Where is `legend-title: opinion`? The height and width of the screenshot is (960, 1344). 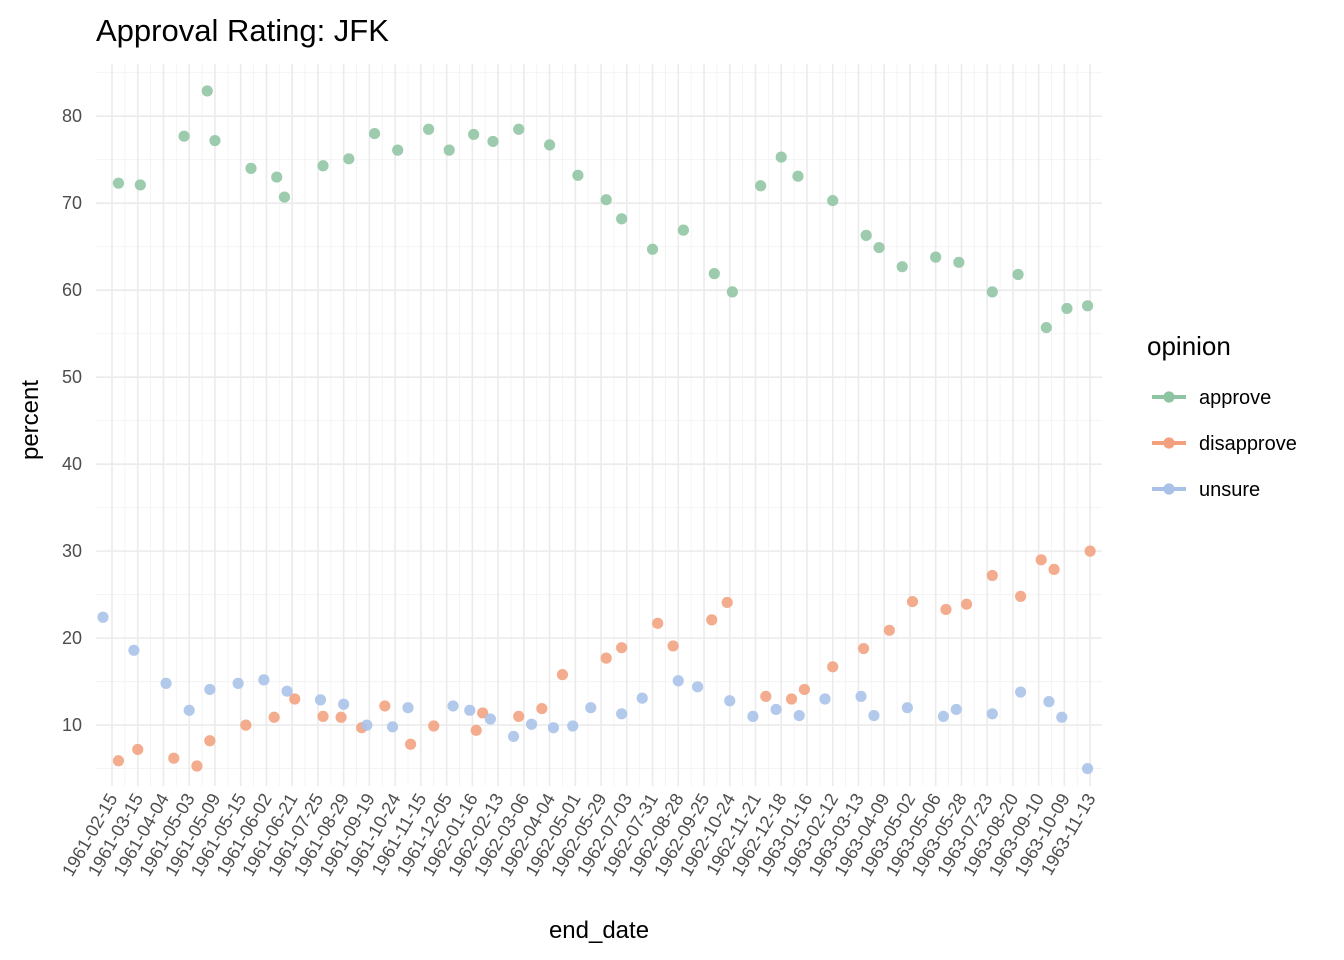 legend-title: opinion is located at coordinates (1189, 346).